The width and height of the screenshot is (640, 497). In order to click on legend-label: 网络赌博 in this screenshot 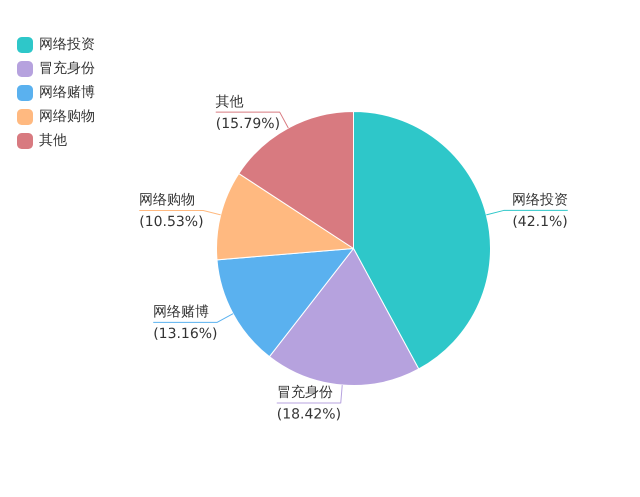, I will do `click(67, 92)`.